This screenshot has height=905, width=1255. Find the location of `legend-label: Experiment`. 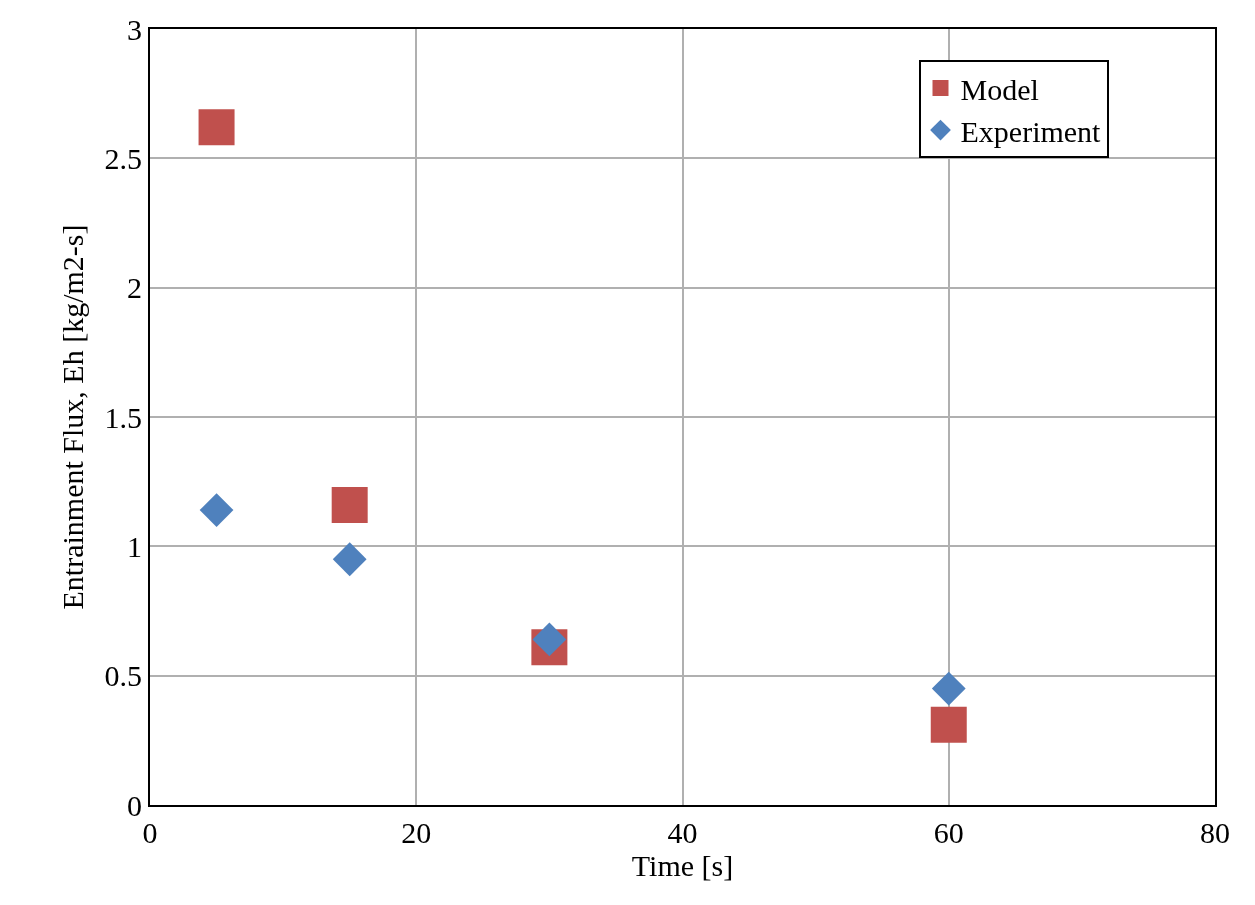

legend-label: Experiment is located at coordinates (1031, 131).